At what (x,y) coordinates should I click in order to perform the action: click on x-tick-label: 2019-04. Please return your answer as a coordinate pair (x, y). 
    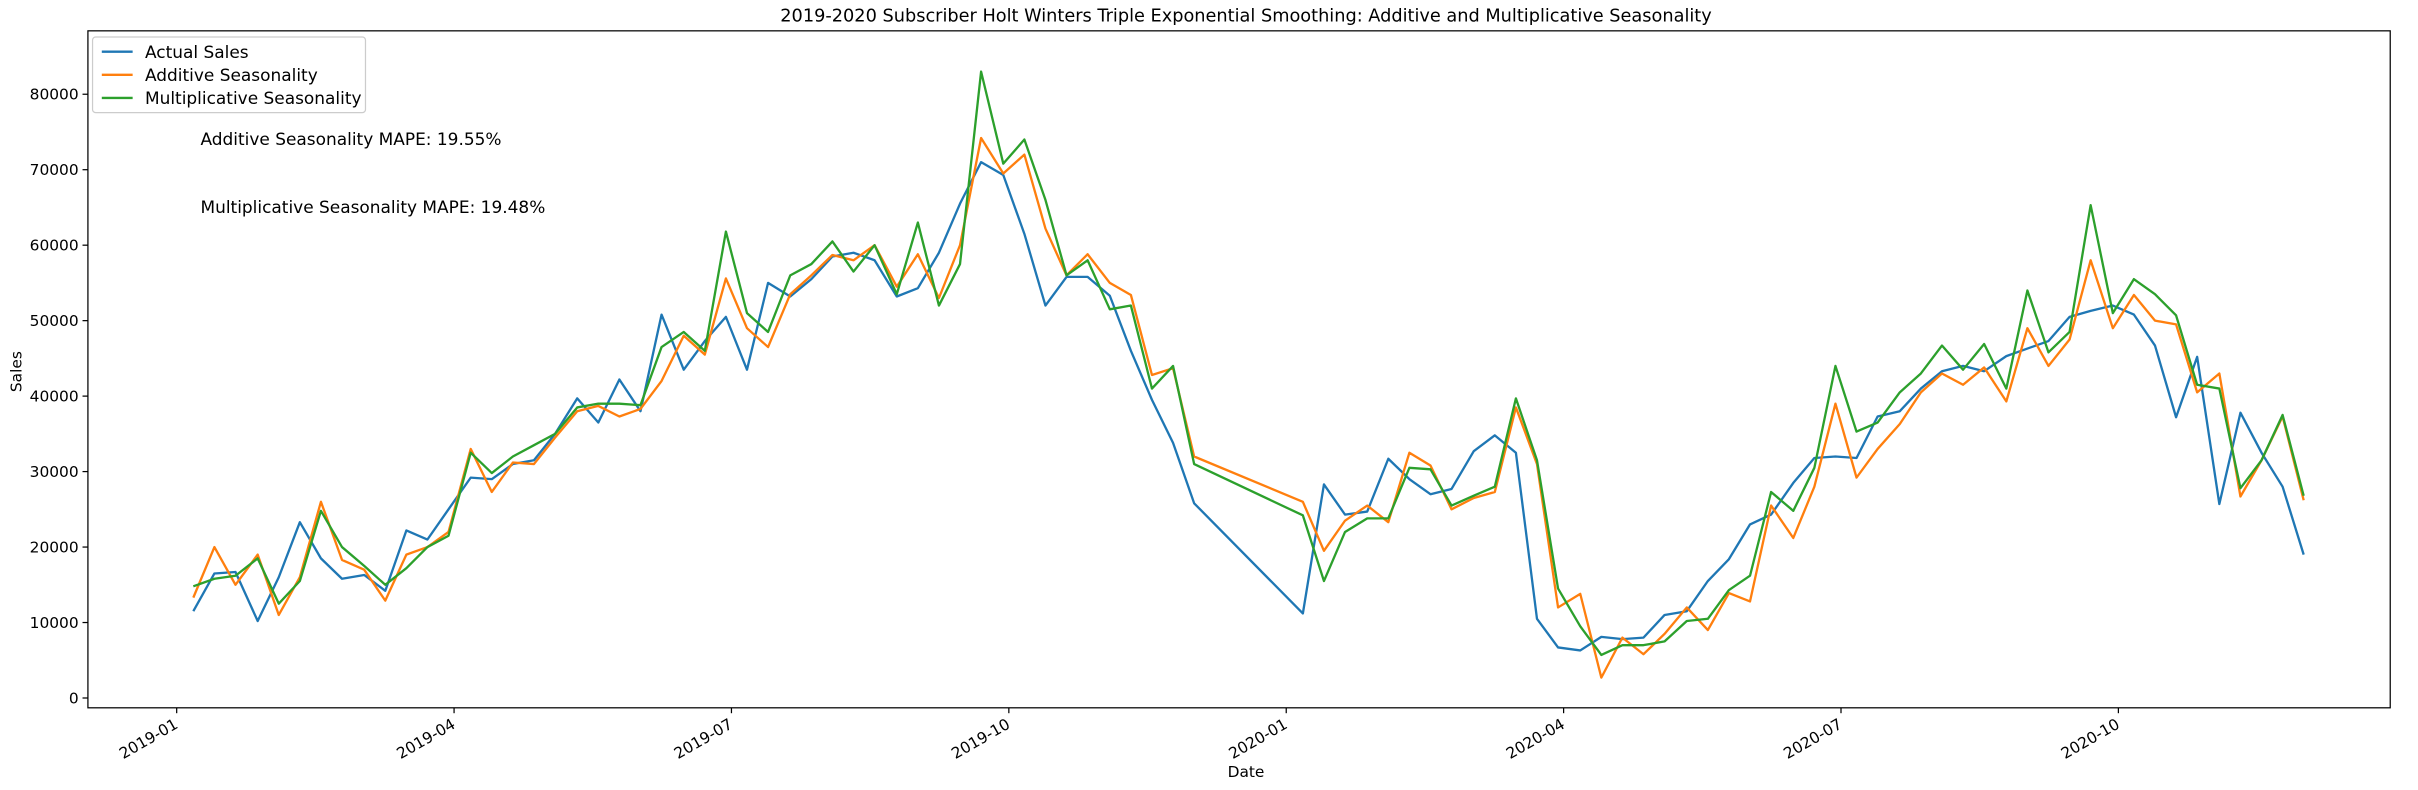
    Looking at the image, I should click on (426, 739).